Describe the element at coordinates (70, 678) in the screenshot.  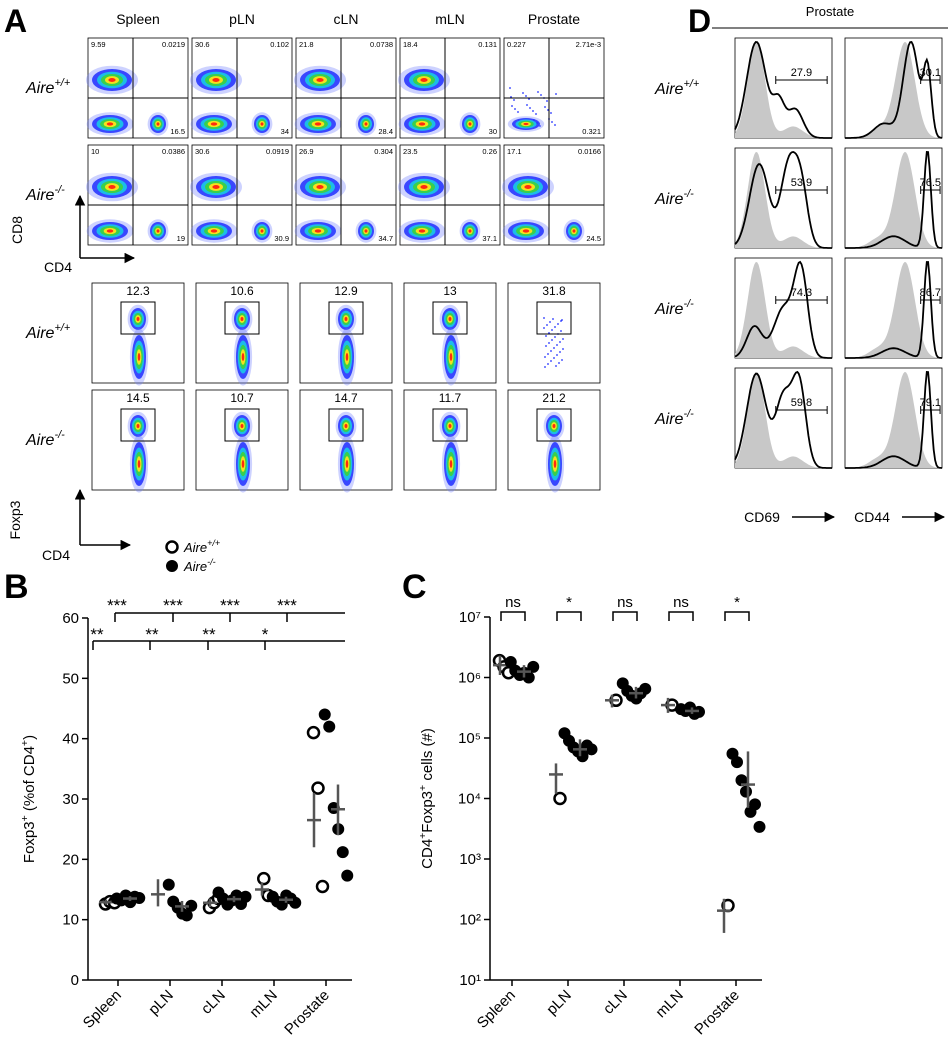
I see `y-tick-label: 50` at that location.